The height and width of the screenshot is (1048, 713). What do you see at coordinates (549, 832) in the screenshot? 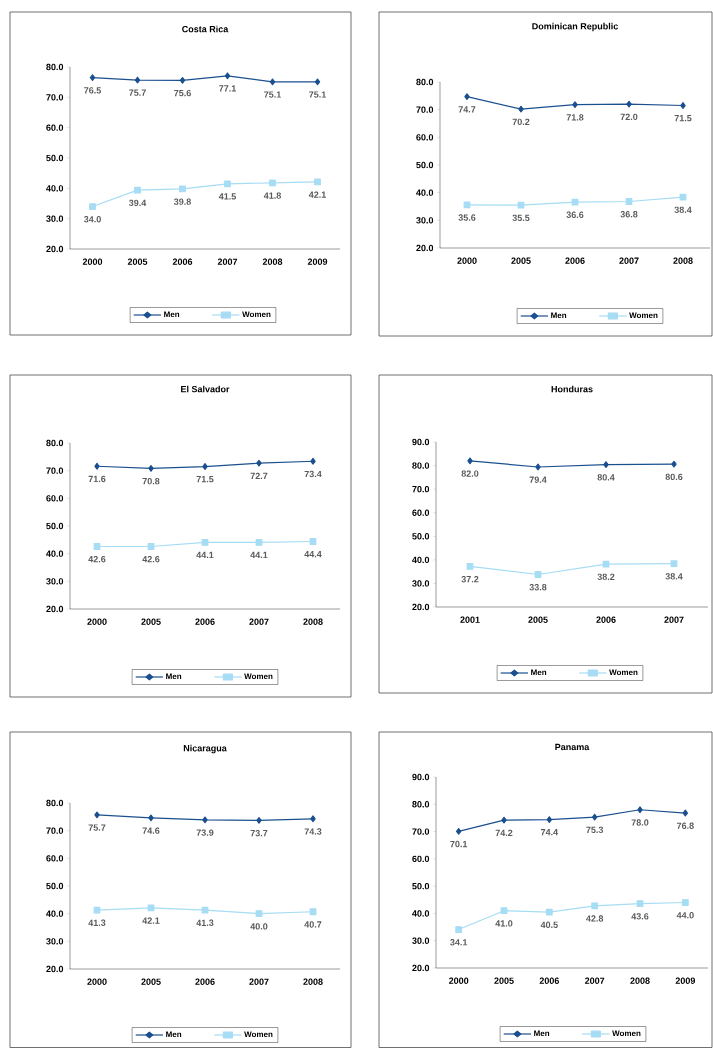
I see `data-label: 74.4` at bounding box center [549, 832].